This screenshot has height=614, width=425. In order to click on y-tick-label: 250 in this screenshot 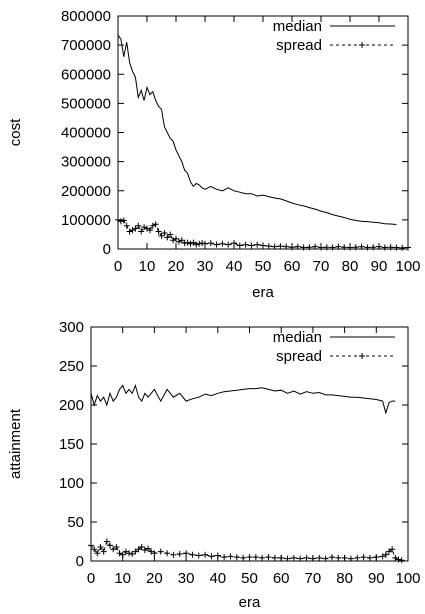, I will do `click(71, 366)`.